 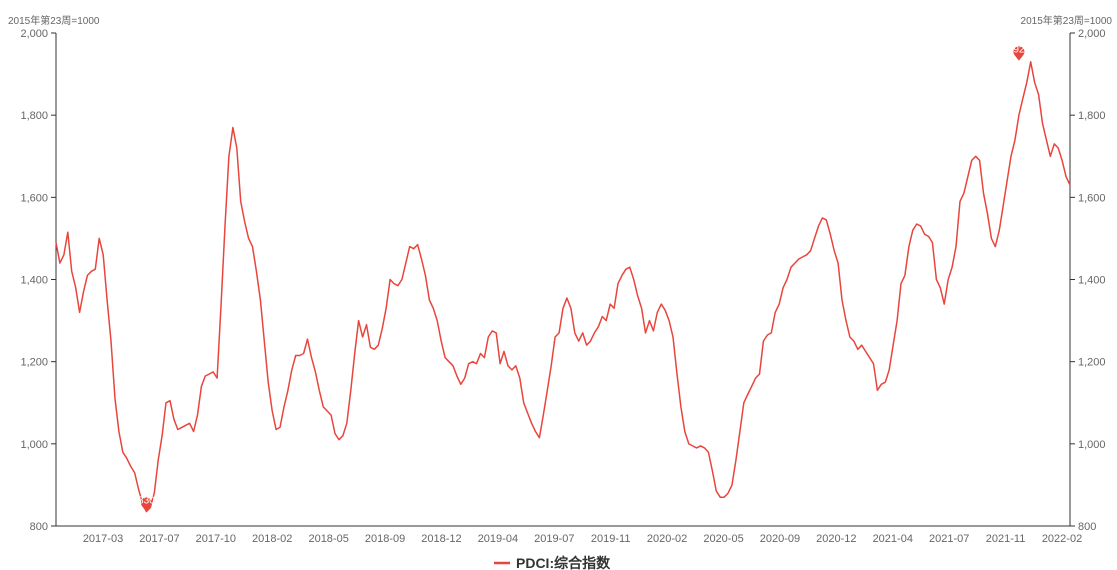 What do you see at coordinates (272, 539) in the screenshot?
I see `x-axis-tick-label: 2018-02` at bounding box center [272, 539].